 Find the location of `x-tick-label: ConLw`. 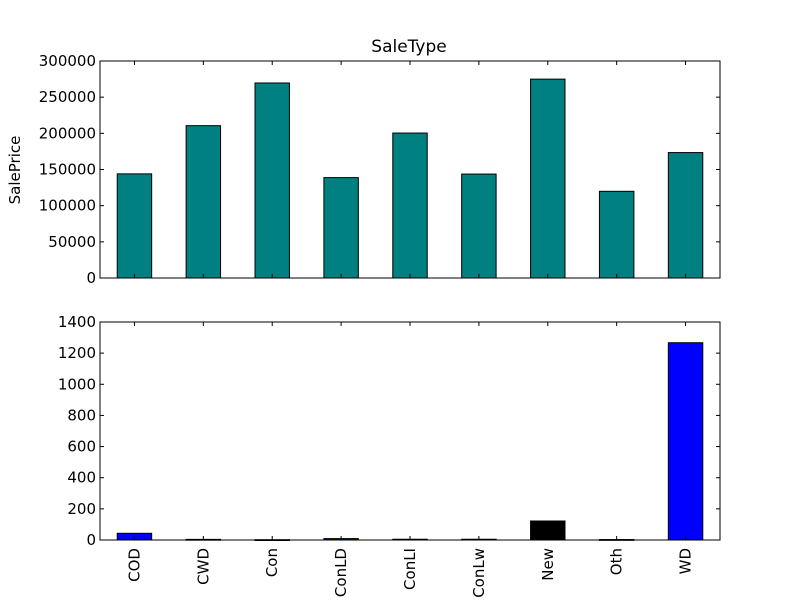

x-tick-label: ConLw is located at coordinates (479, 573).